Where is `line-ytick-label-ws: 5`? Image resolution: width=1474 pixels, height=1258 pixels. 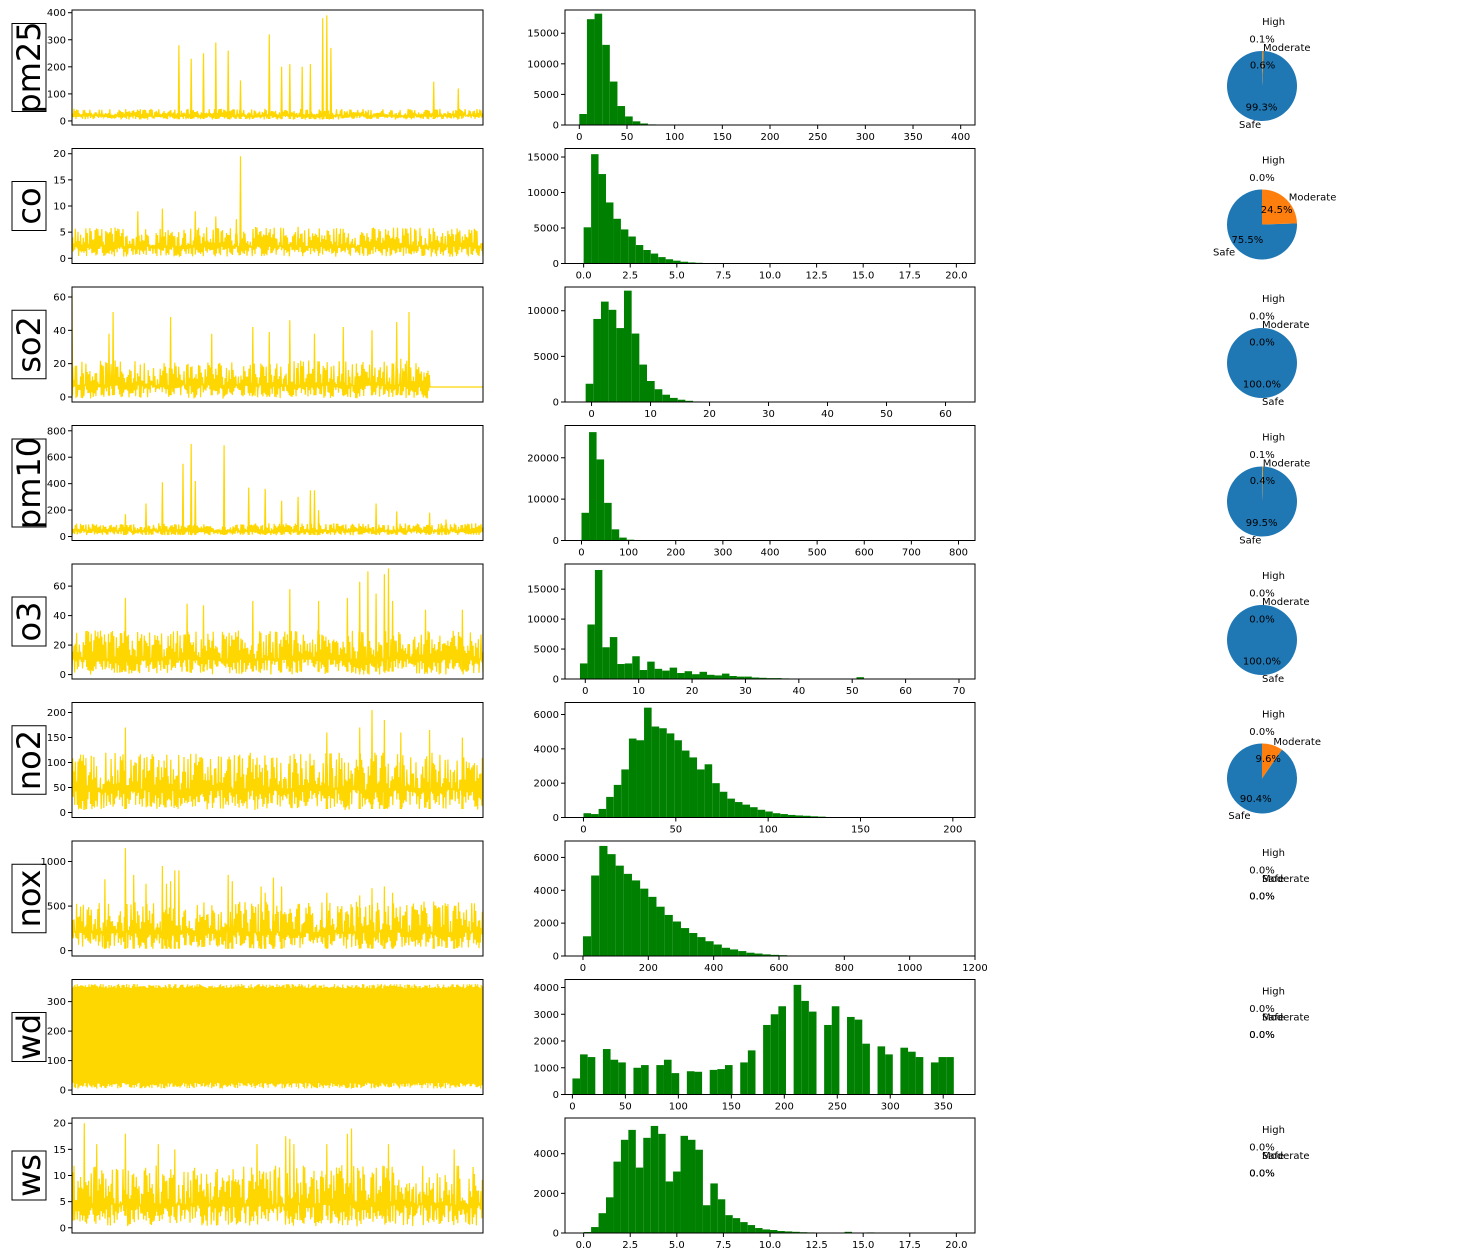
line-ytick-label-ws: 5 is located at coordinates (63, 1202).